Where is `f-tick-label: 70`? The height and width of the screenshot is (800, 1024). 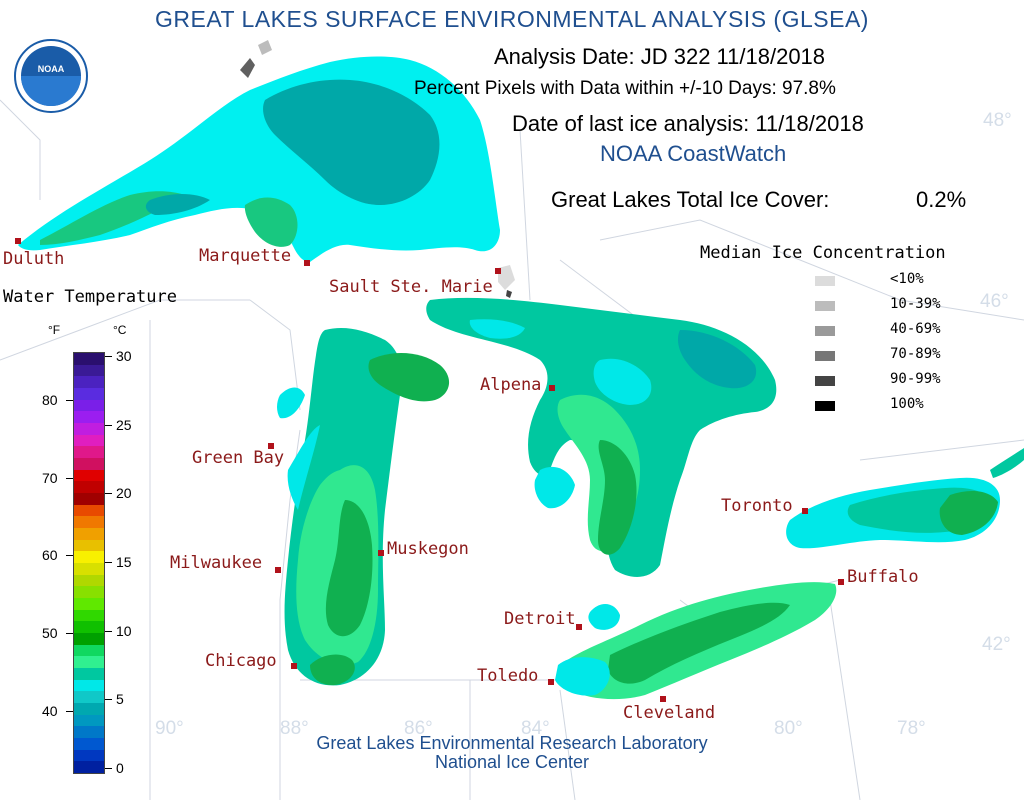
f-tick-label: 70 is located at coordinates (50, 478).